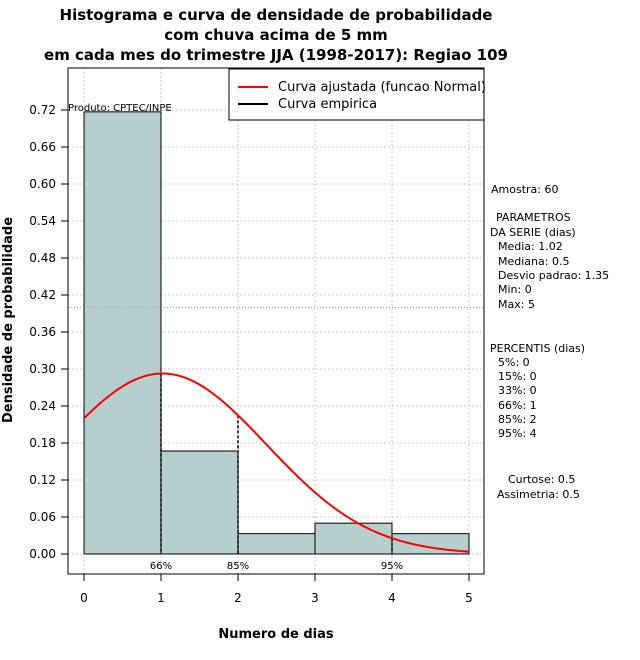  Describe the element at coordinates (541, 479) in the screenshot. I see `stat-curtose: Curtose: 0.5` at that location.